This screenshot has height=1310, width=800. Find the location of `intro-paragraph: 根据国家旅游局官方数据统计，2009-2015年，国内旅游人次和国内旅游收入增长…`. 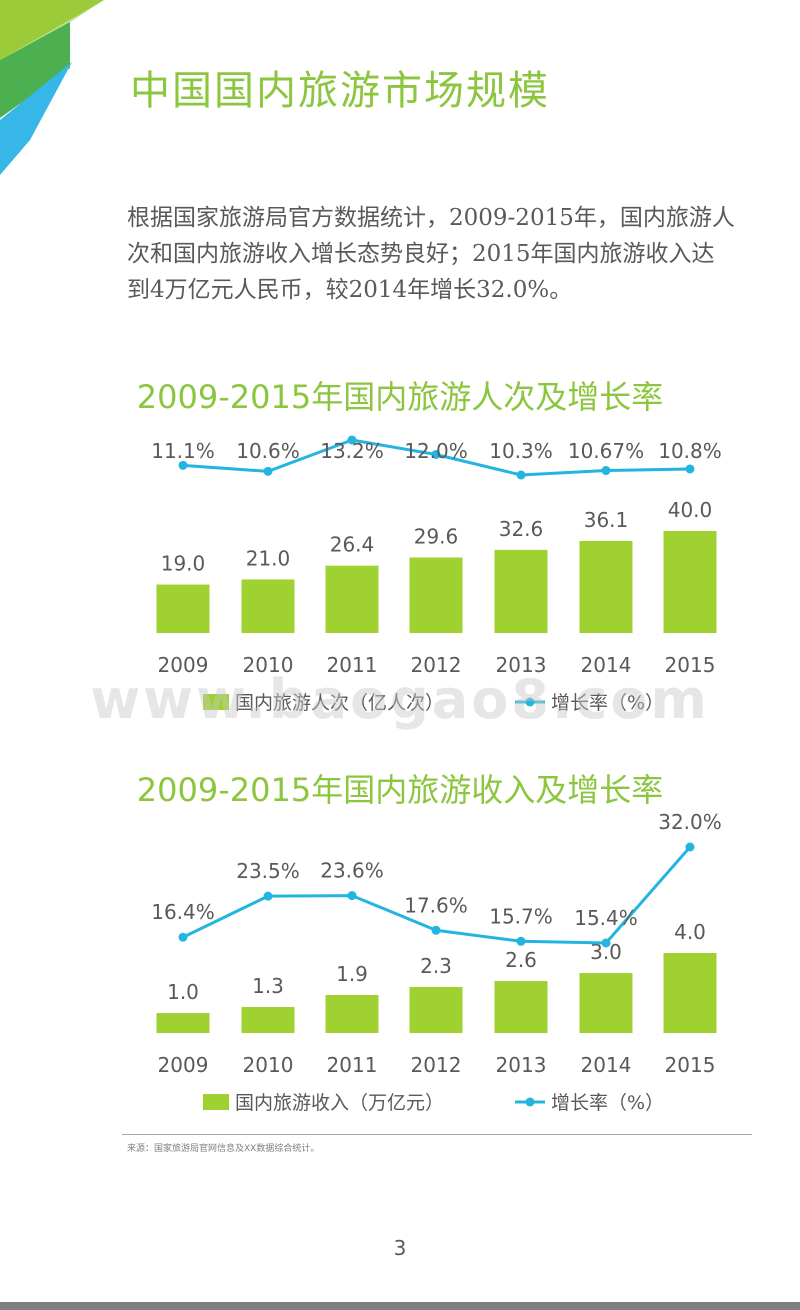

intro-paragraph: 根据国家旅游局官方数据统计，2009-2015年，国内旅游人次和国内旅游收入增长… is located at coordinates (431, 254).